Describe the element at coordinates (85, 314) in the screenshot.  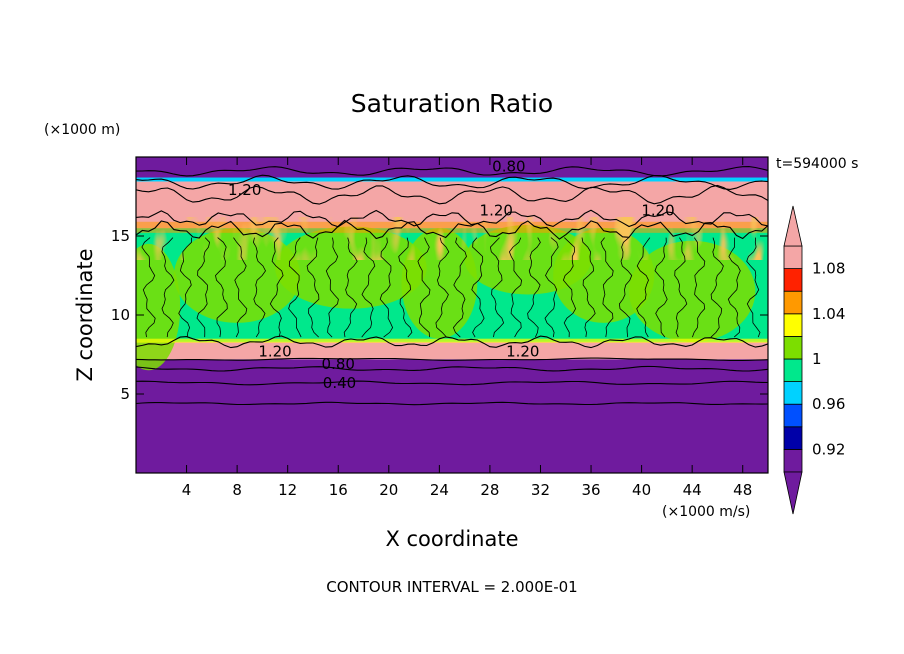
I see `y-axis-title: Z coordinate` at that location.